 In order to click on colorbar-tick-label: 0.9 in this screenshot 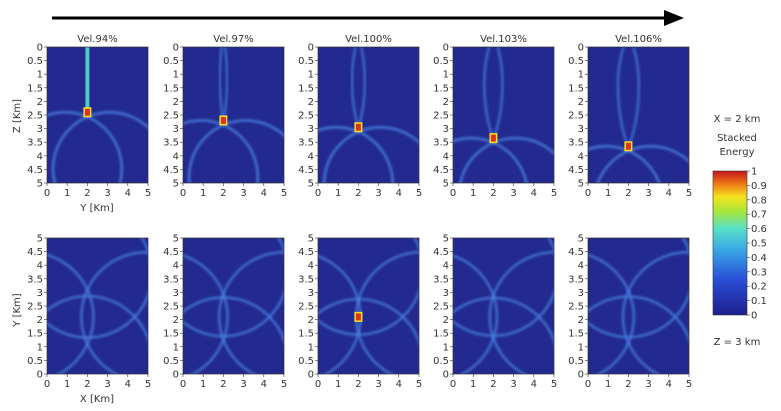, I will do `click(759, 186)`.